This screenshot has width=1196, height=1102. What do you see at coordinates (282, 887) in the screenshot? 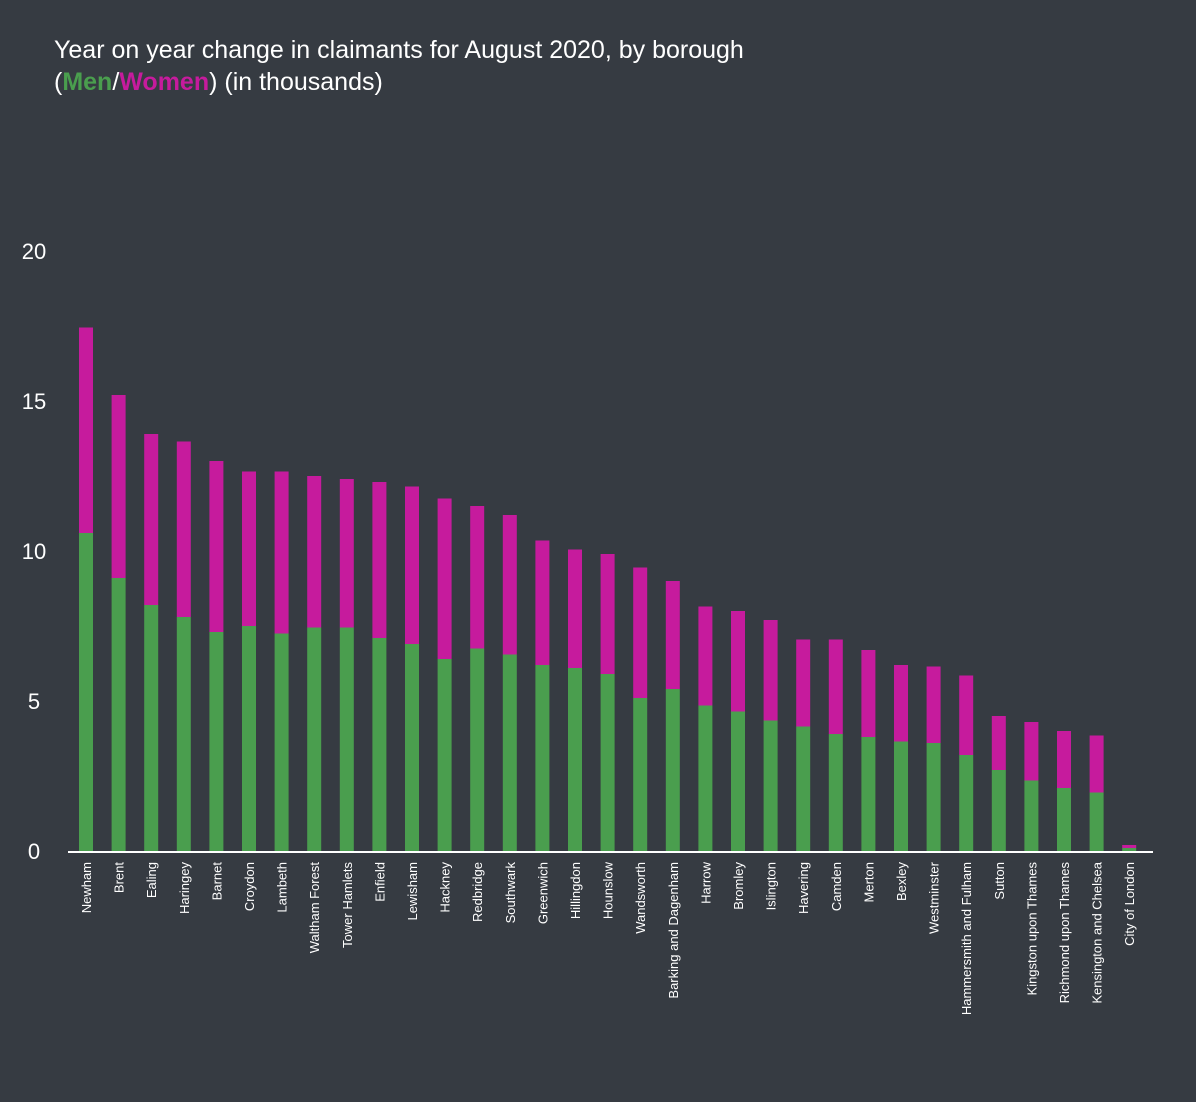
I see `x-tick-label: Lambeth` at bounding box center [282, 887].